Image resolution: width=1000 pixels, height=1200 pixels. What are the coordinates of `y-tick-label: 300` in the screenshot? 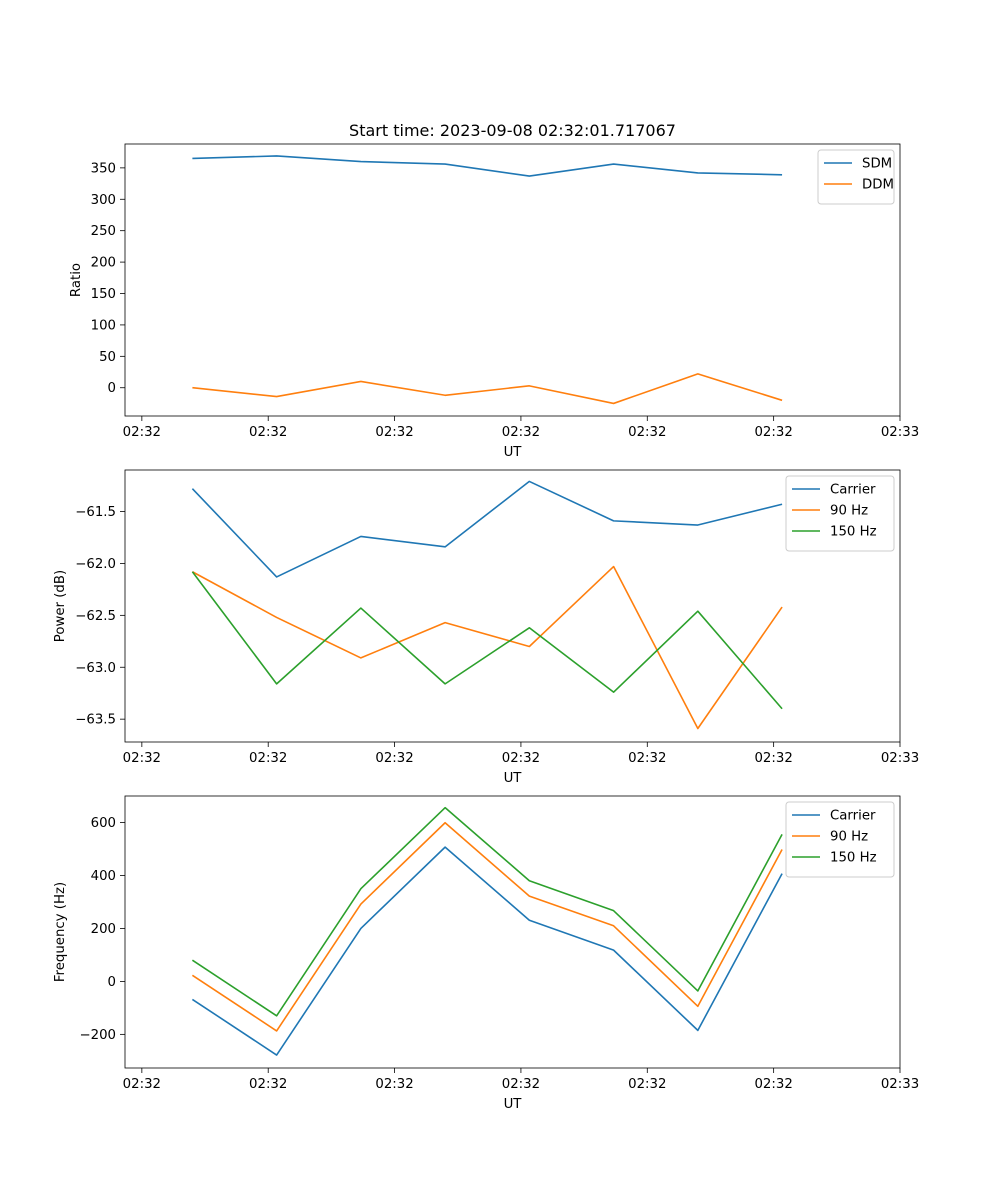 It's located at (103, 200).